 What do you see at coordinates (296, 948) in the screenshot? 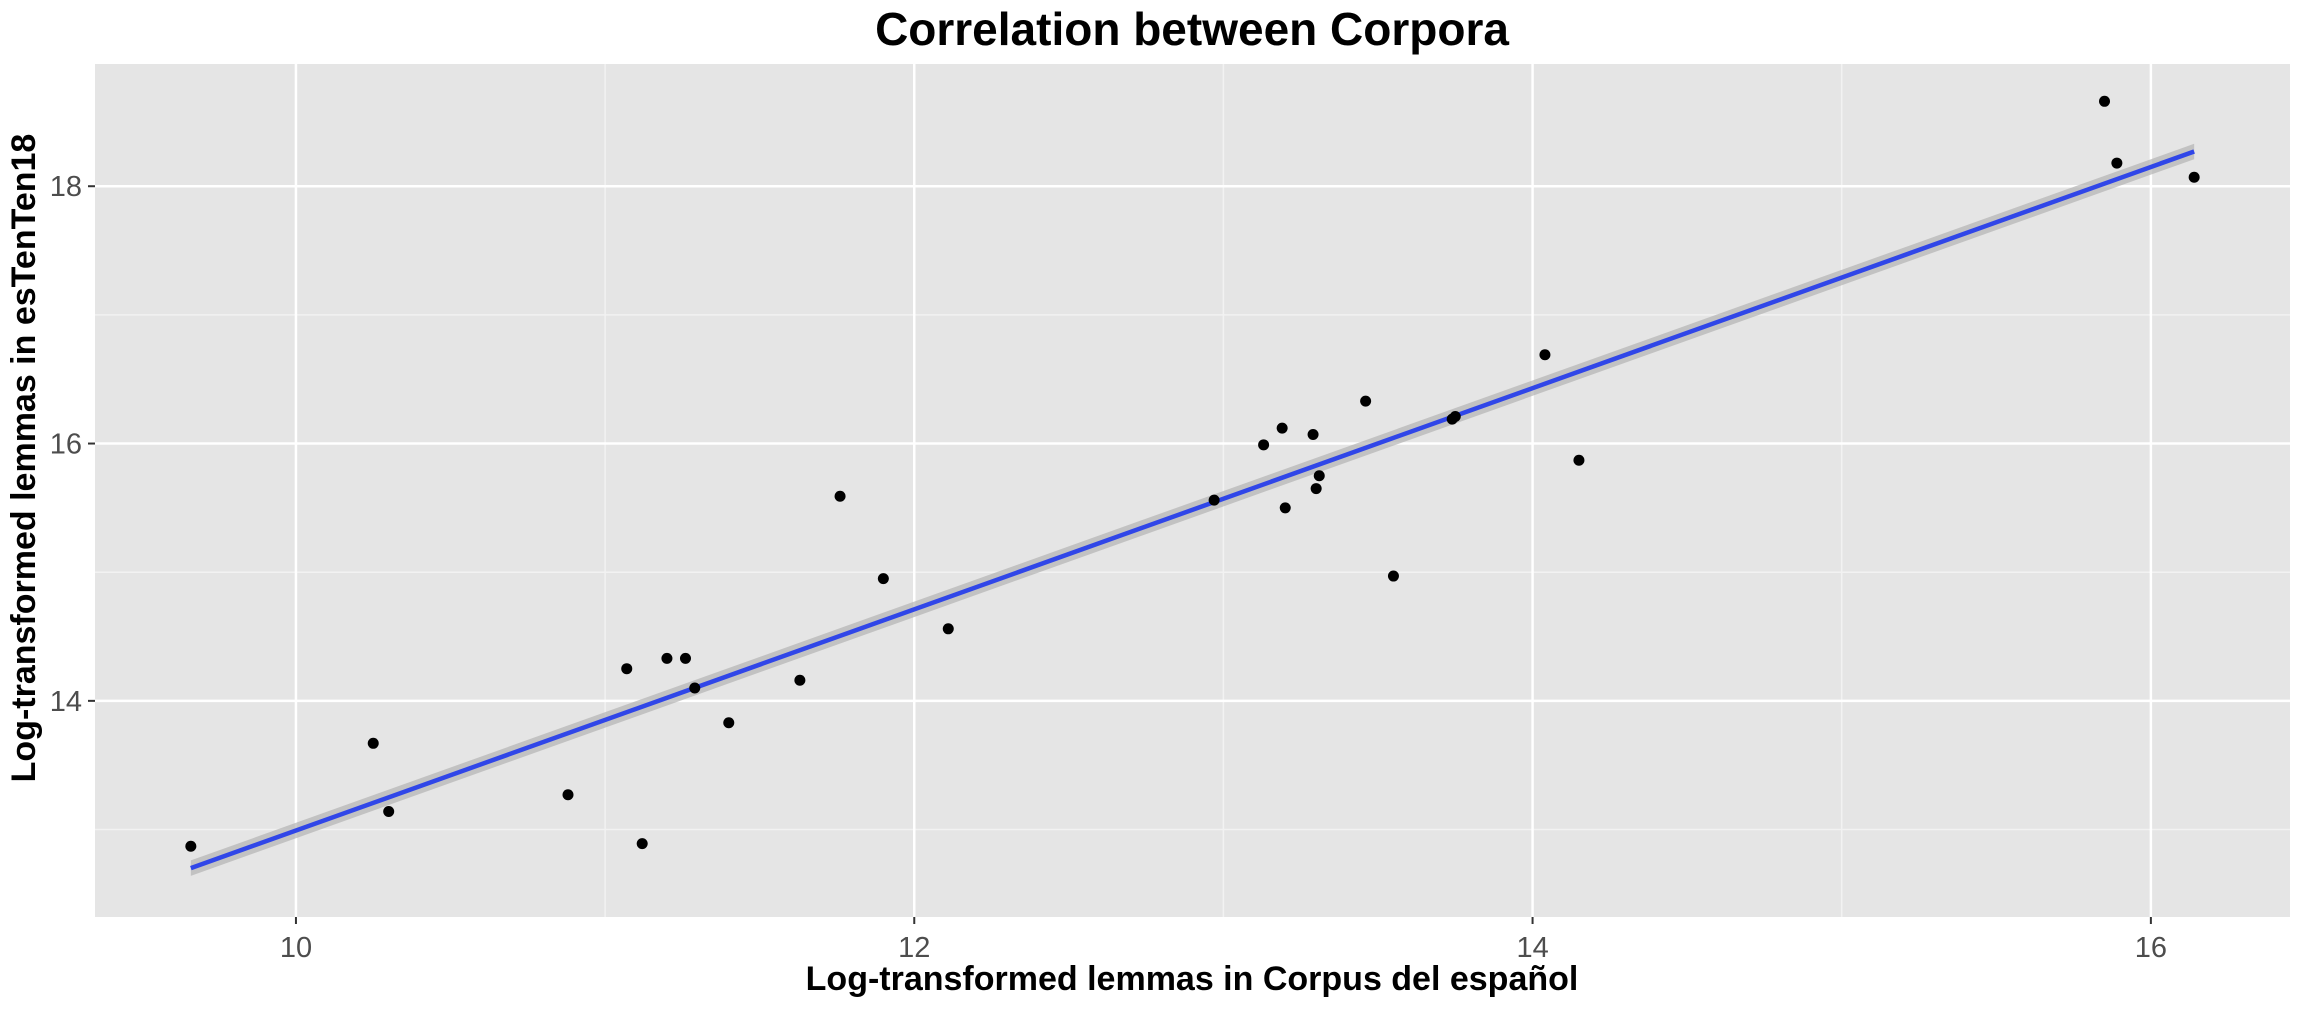
I see `x-tick-label: 10` at bounding box center [296, 948].